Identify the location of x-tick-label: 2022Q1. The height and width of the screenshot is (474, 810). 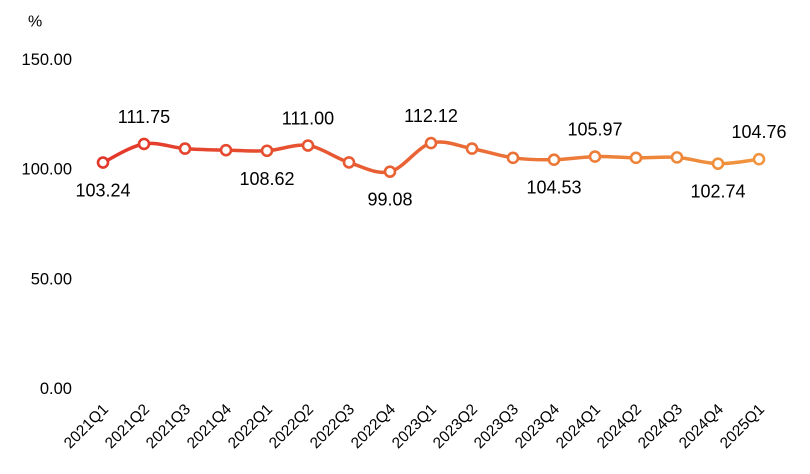
(250, 426).